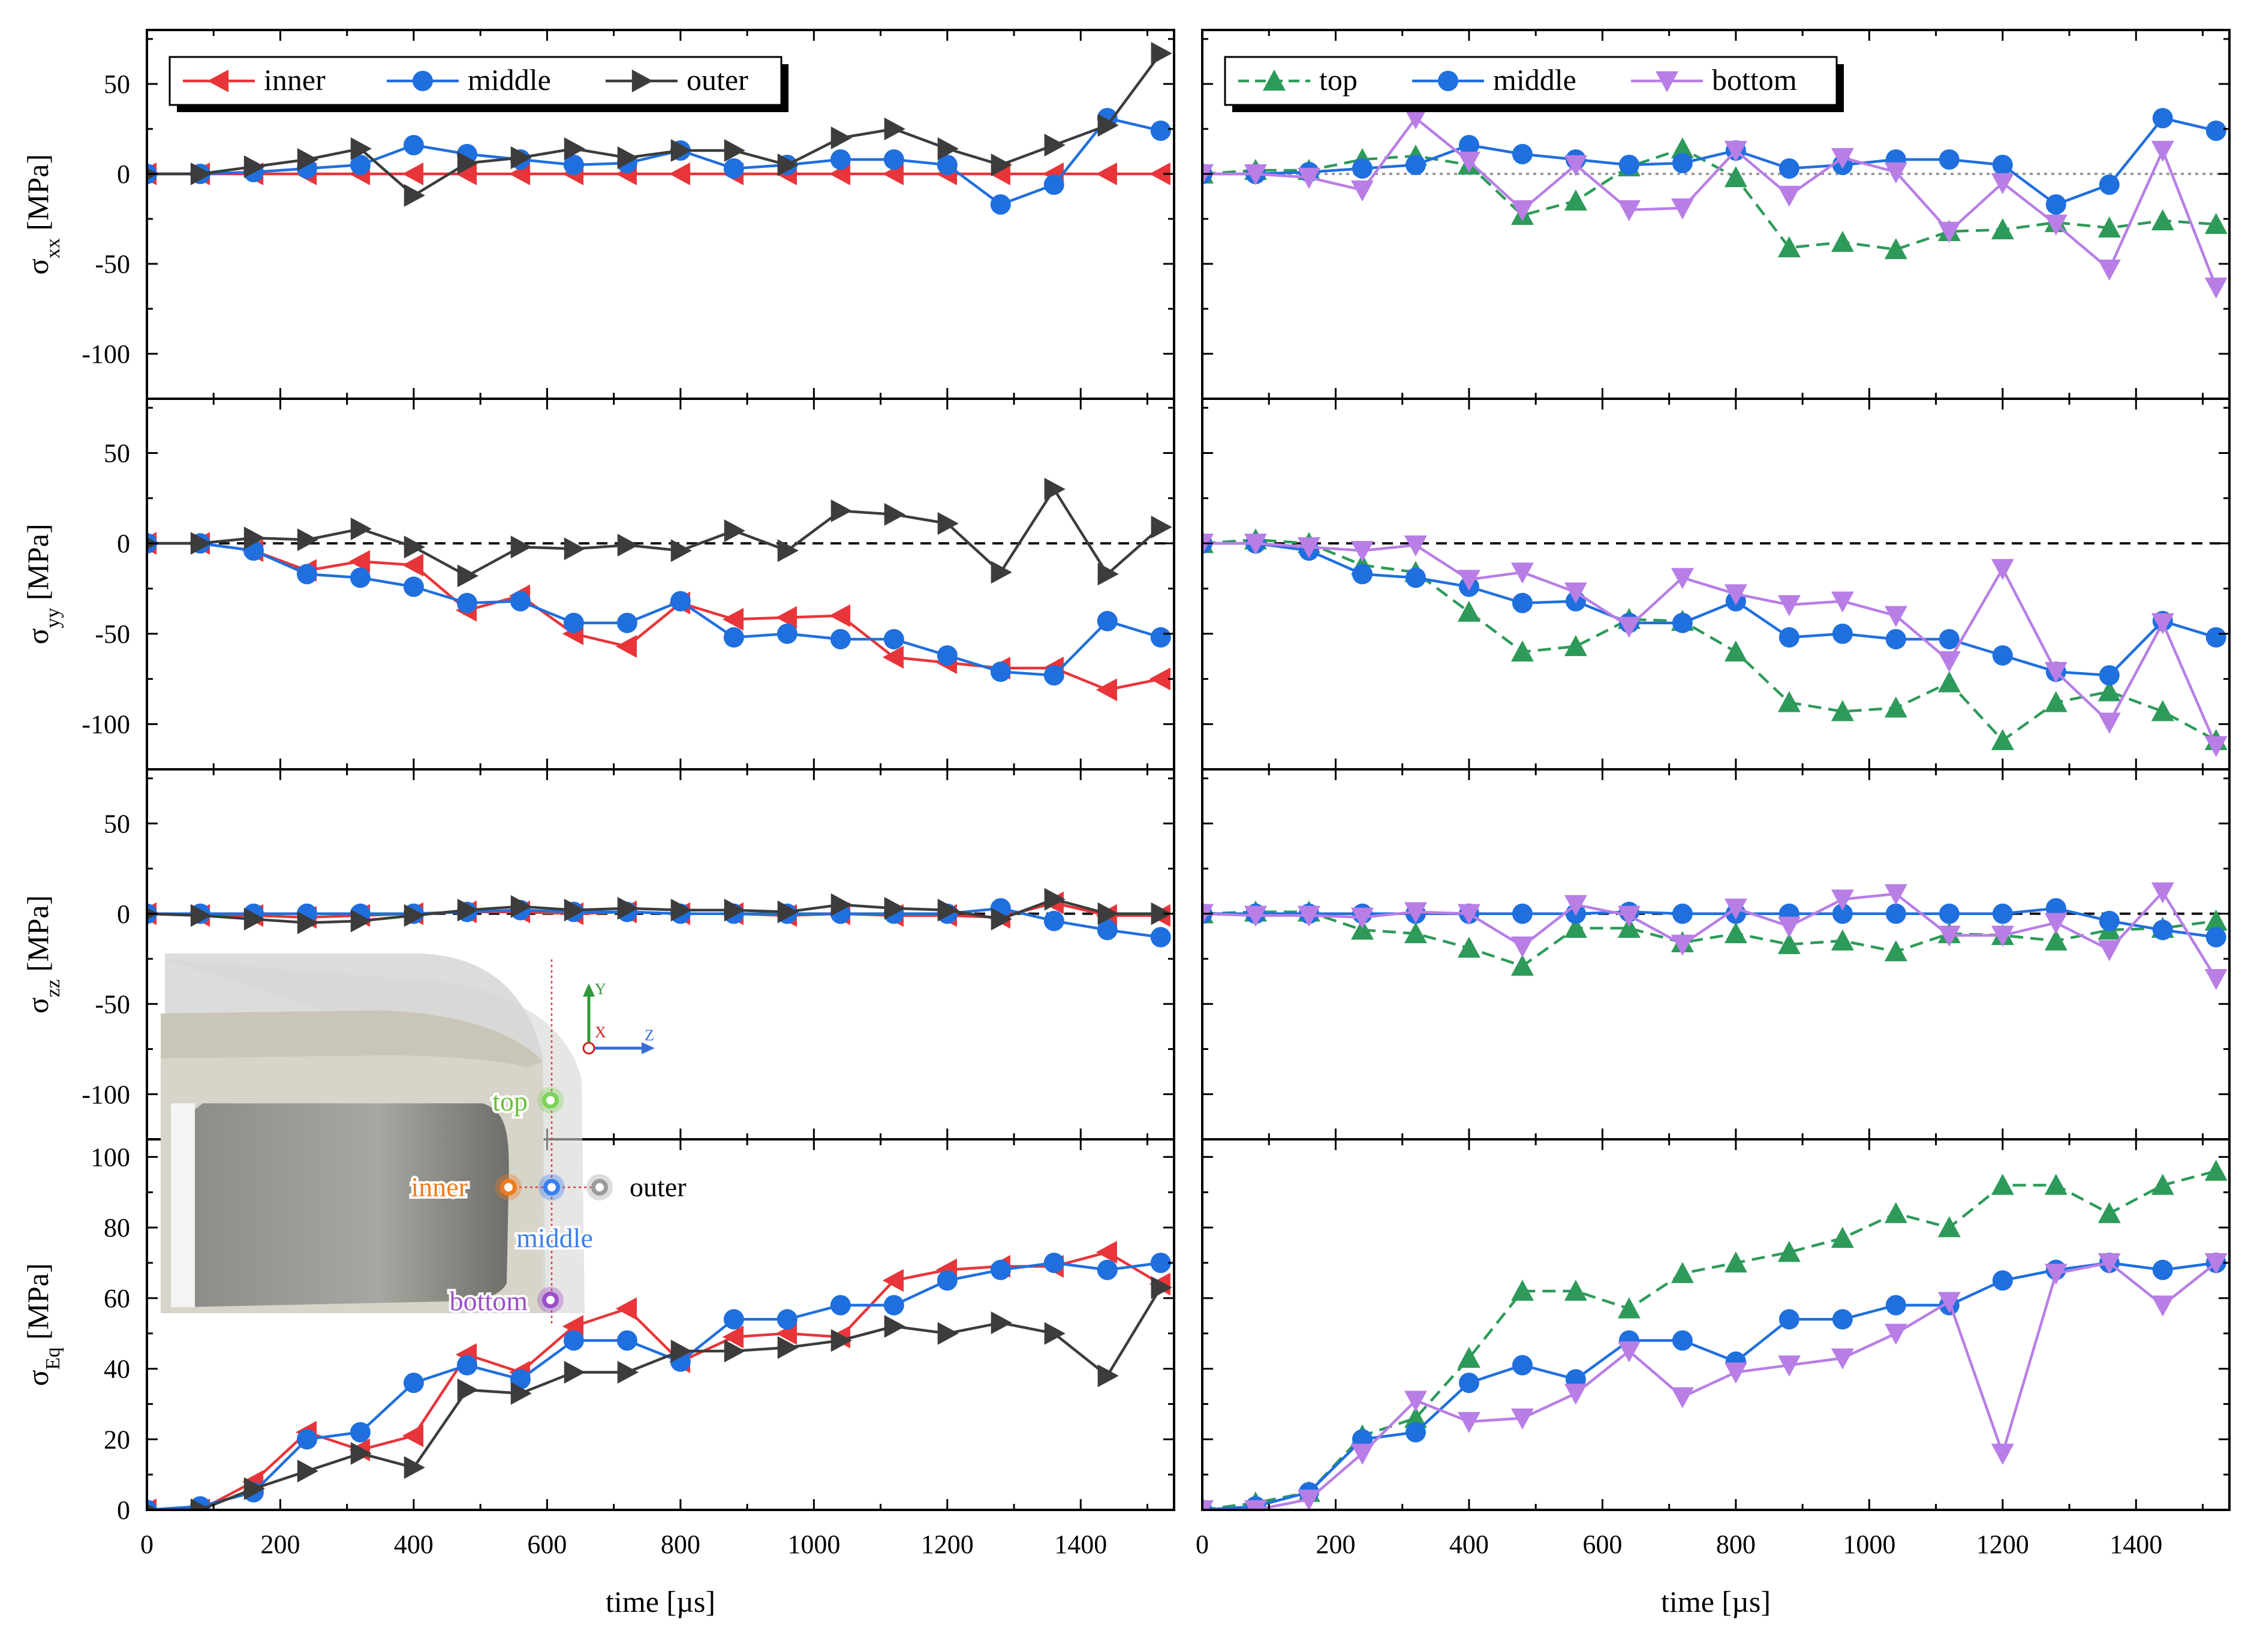  What do you see at coordinates (648, 1048) in the screenshot?
I see `axis-z-head` at bounding box center [648, 1048].